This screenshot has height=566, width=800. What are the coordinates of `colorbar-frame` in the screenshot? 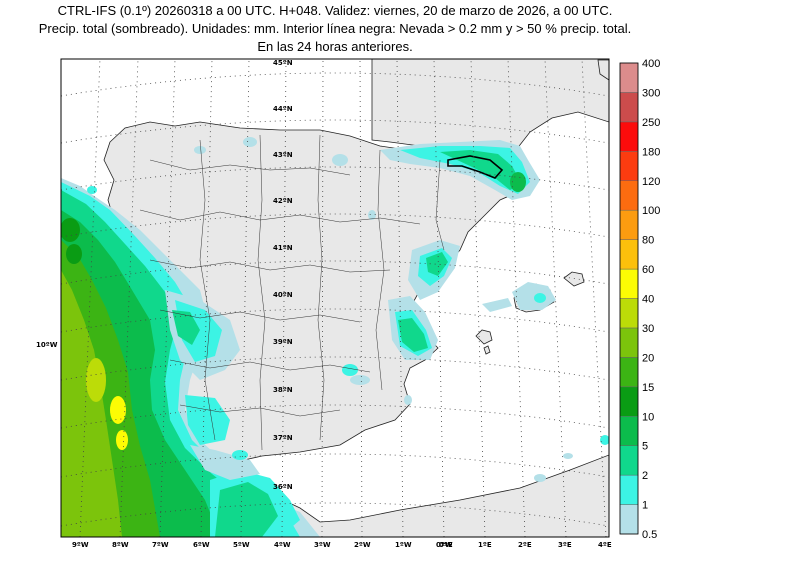 It's located at (629, 298).